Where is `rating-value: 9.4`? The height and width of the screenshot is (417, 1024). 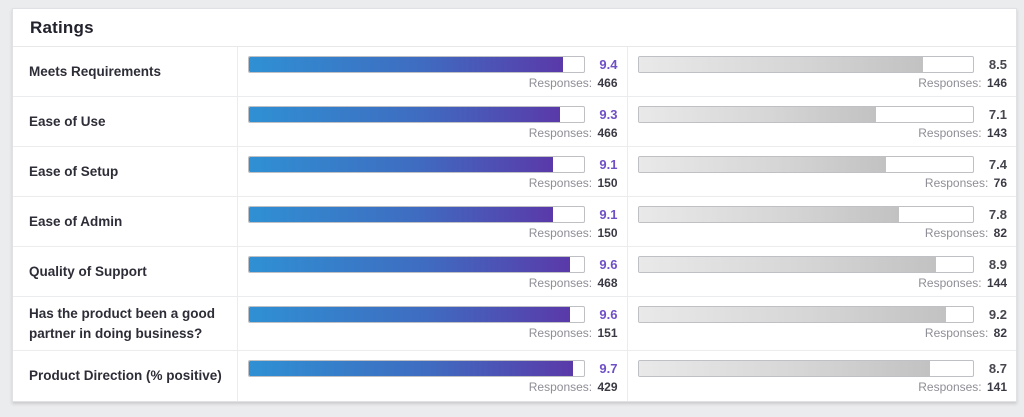
rating-value: 9.4 is located at coordinates (608, 64).